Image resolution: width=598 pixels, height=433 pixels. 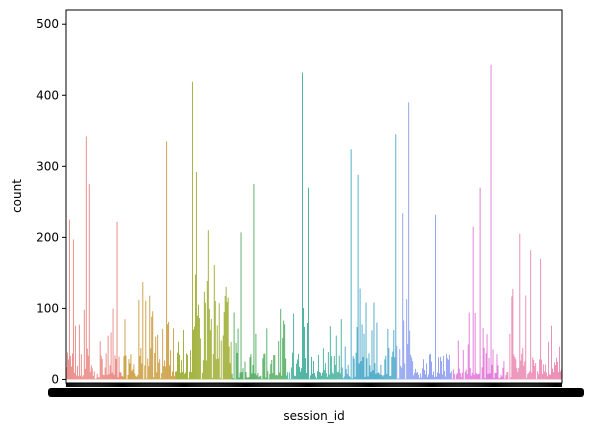 I want to click on y-axis-ticks: 0 100 200 300 400 500, so click(x=51, y=201).